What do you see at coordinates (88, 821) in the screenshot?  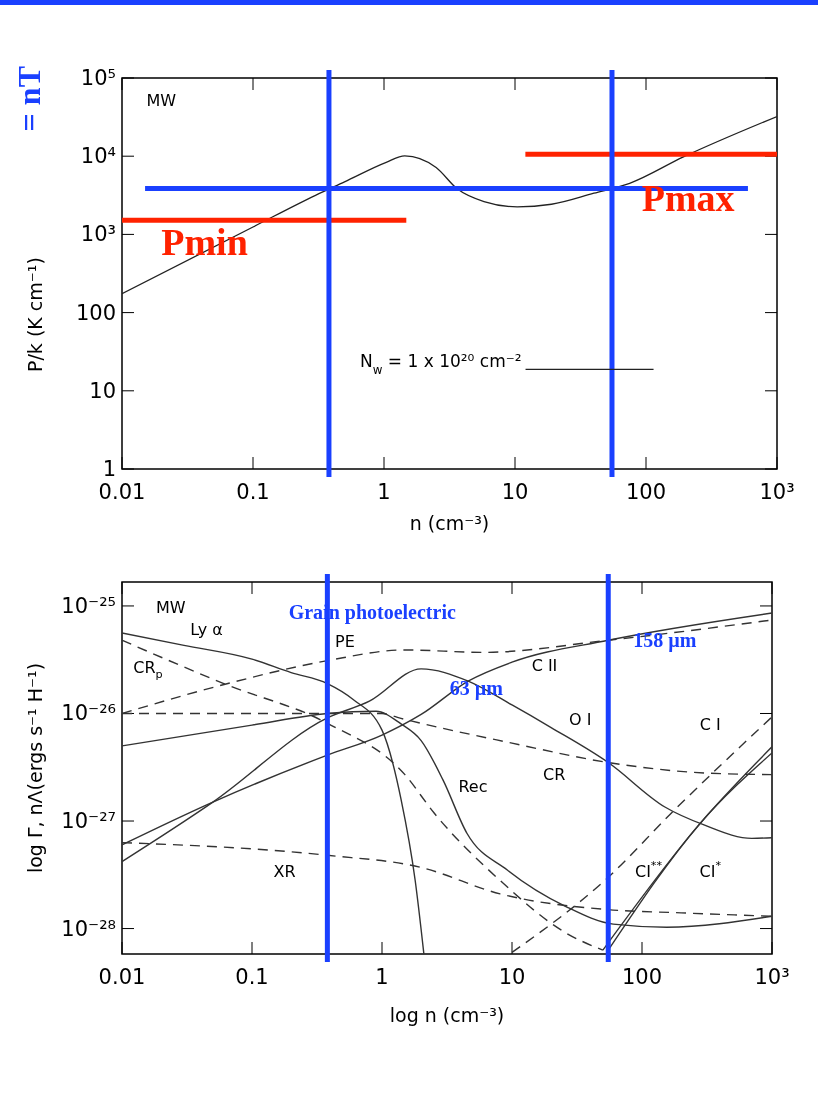 I see `y-tick-label: 10⁻²⁷` at bounding box center [88, 821].